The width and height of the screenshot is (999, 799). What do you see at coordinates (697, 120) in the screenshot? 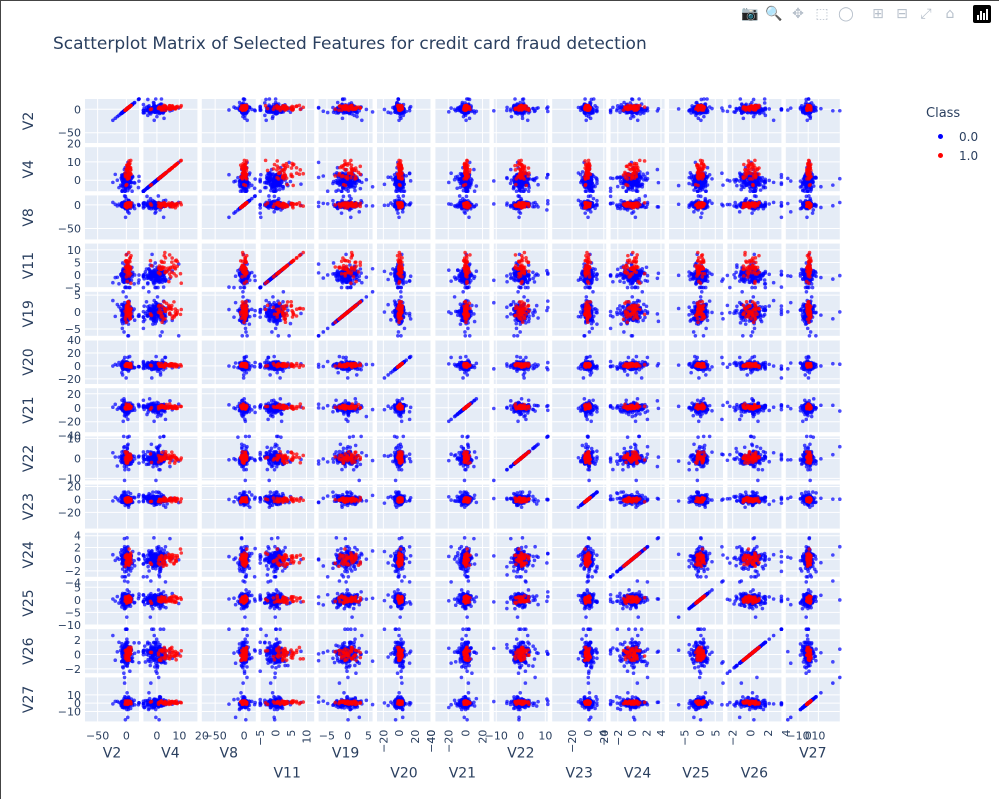
I see `subplot-V2-vs-V25` at bounding box center [697, 120].